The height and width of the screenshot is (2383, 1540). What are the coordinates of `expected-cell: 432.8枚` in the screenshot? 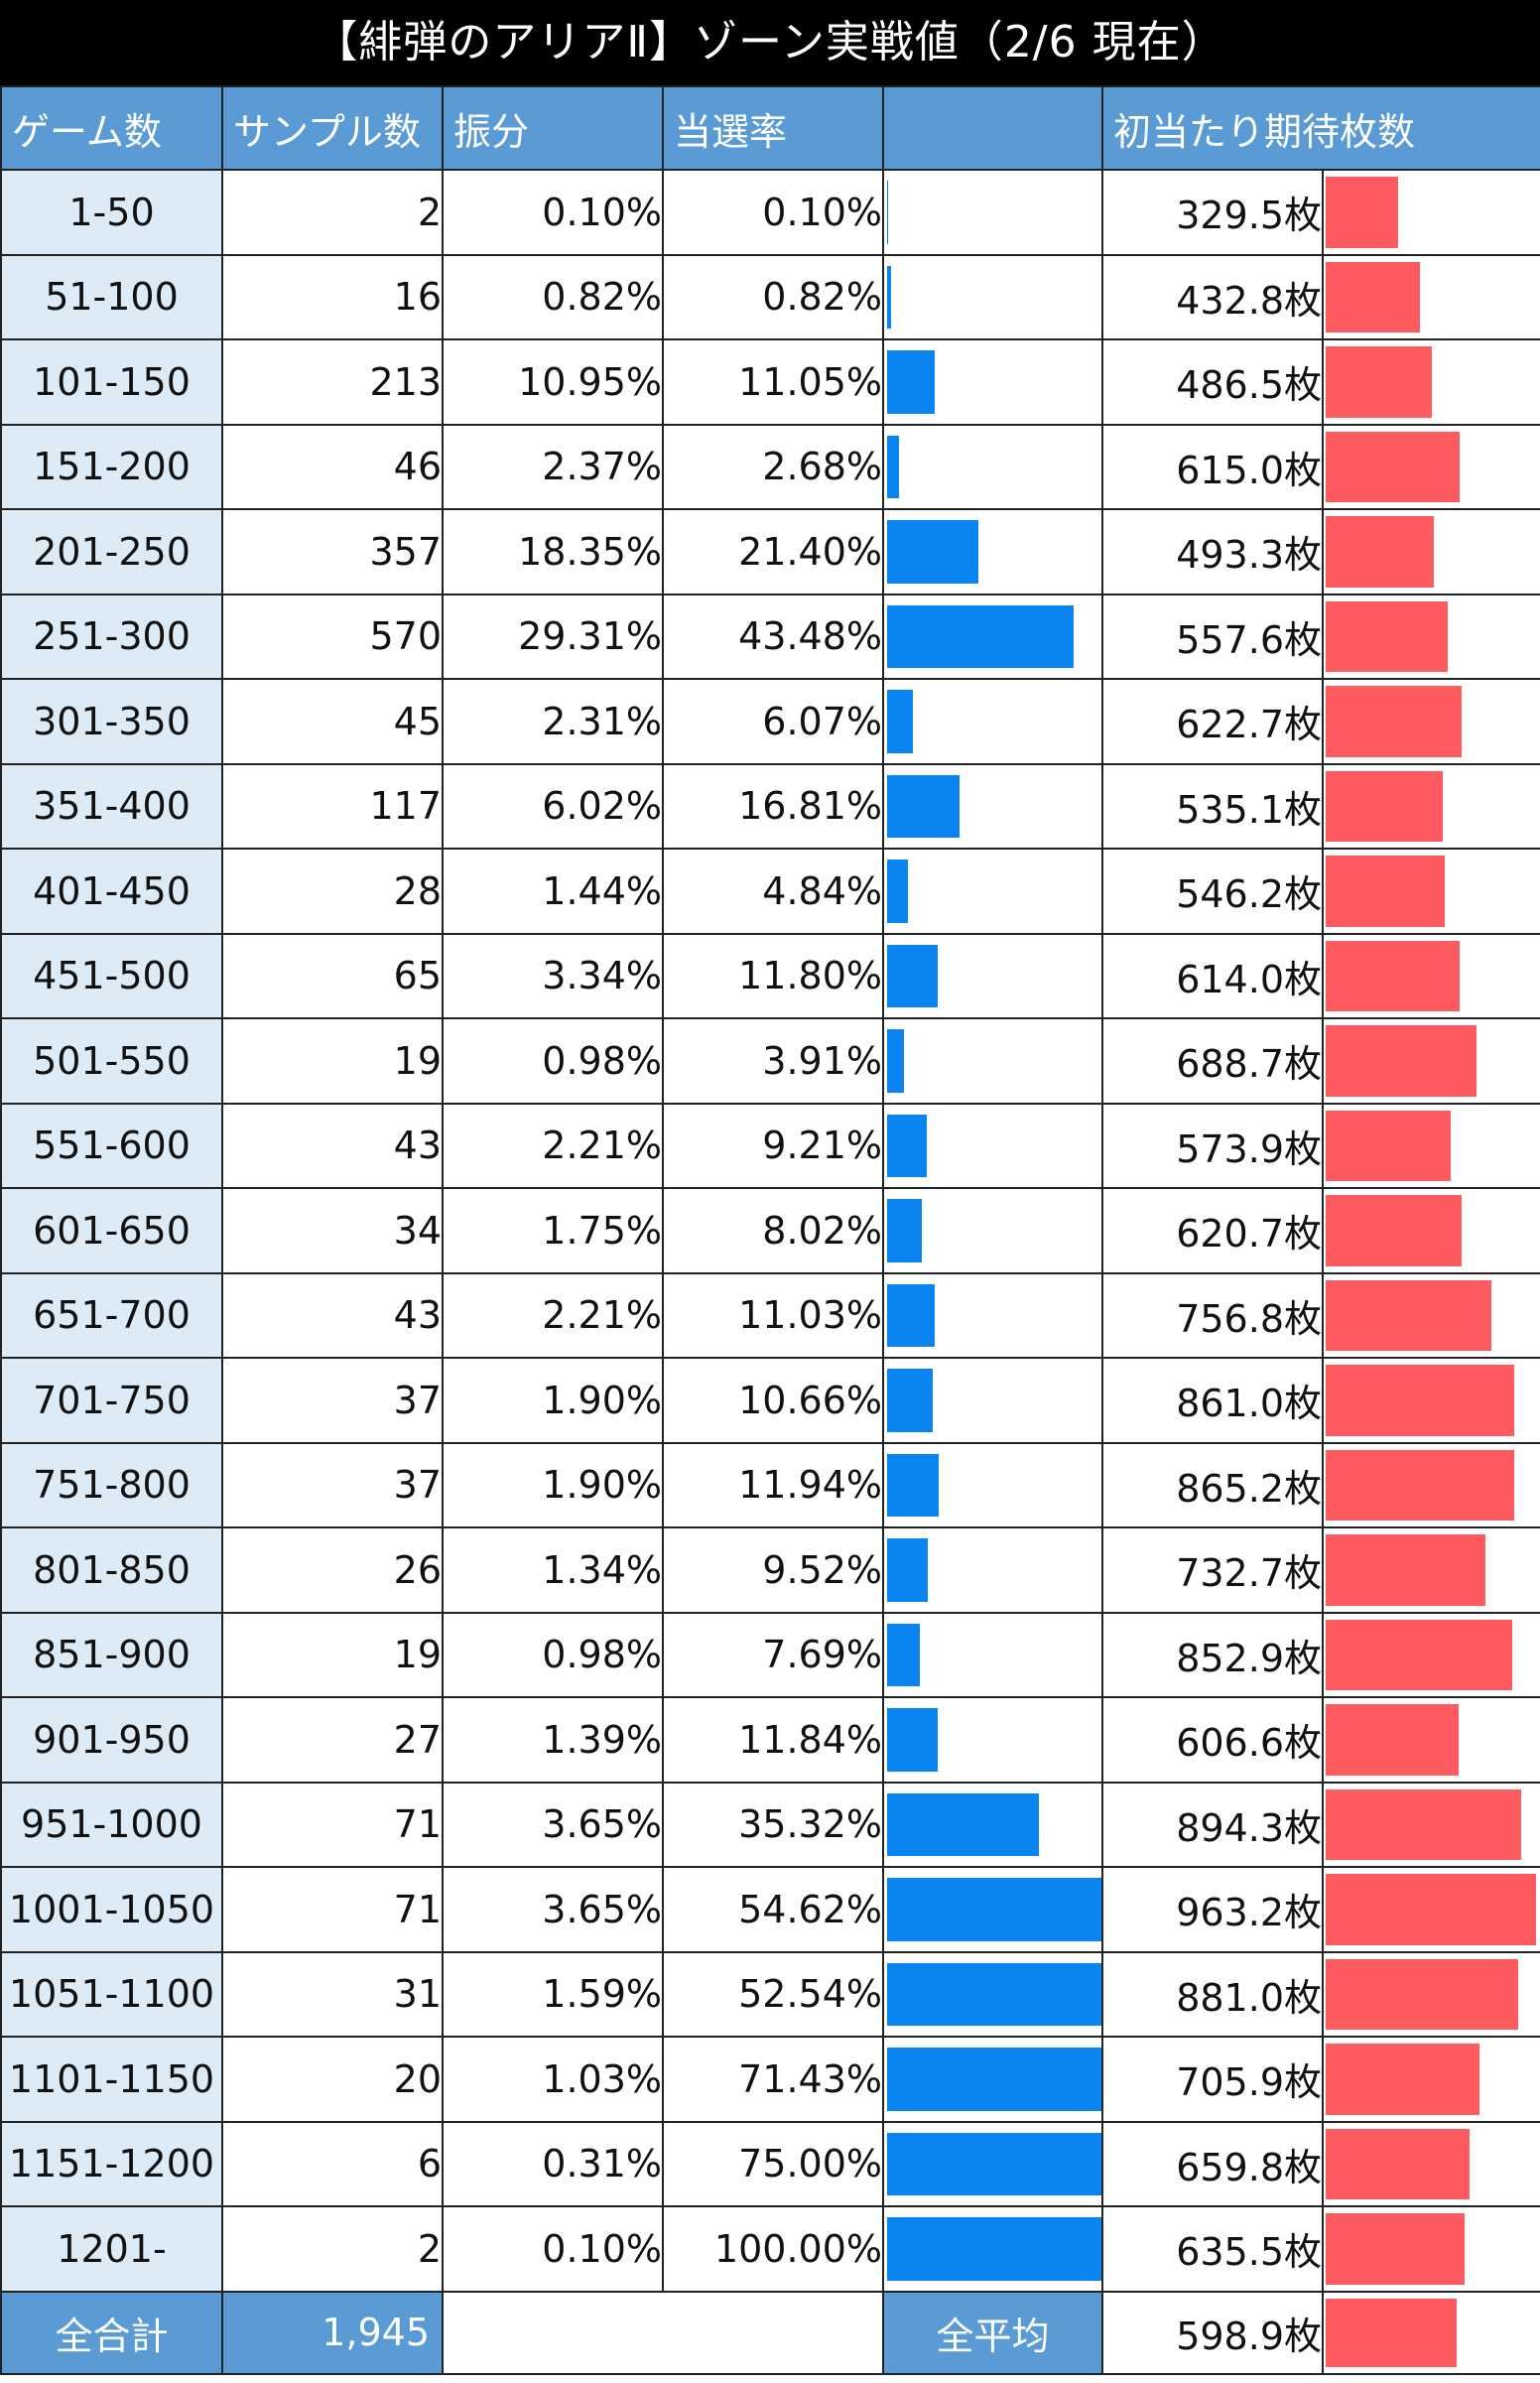 It's located at (1212, 296).